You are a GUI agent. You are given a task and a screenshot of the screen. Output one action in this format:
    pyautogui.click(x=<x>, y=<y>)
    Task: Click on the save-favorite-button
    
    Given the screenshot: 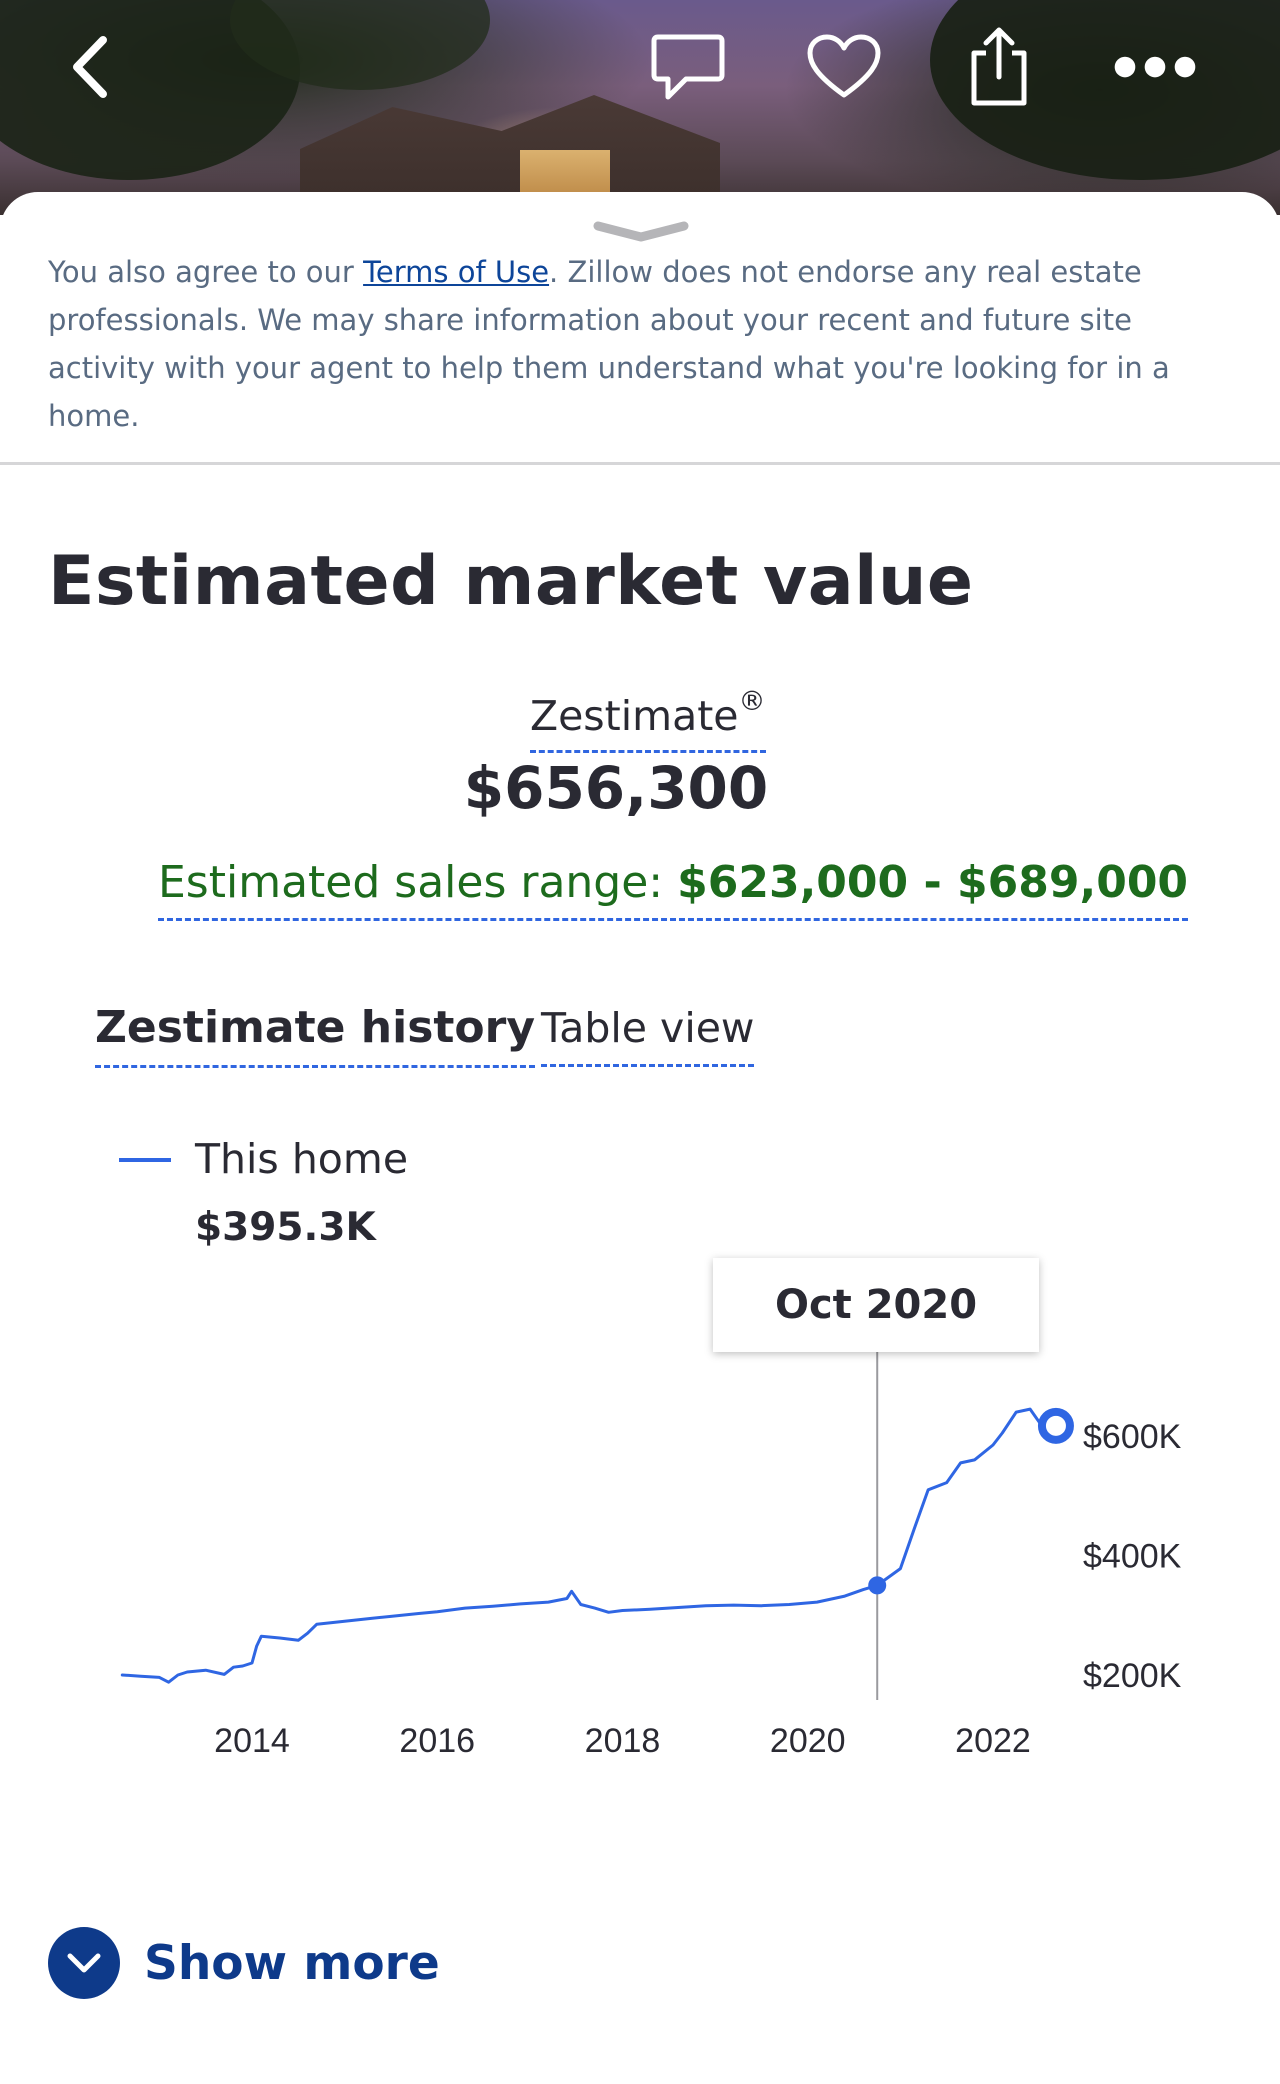 What is the action you would take?
    pyautogui.click(x=844, y=67)
    